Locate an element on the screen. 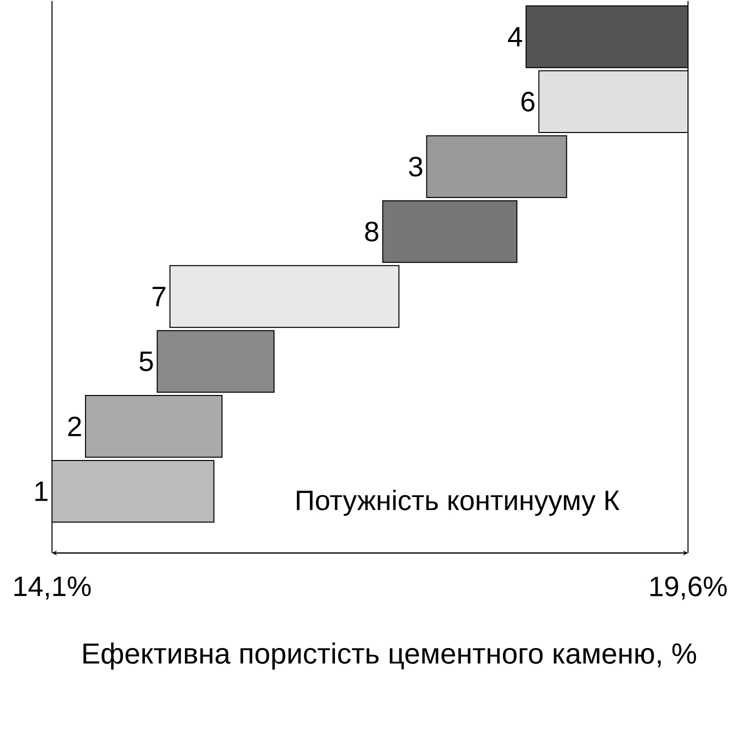 The height and width of the screenshot is (730, 754). y-tick-label: 4 is located at coordinates (515, 36).